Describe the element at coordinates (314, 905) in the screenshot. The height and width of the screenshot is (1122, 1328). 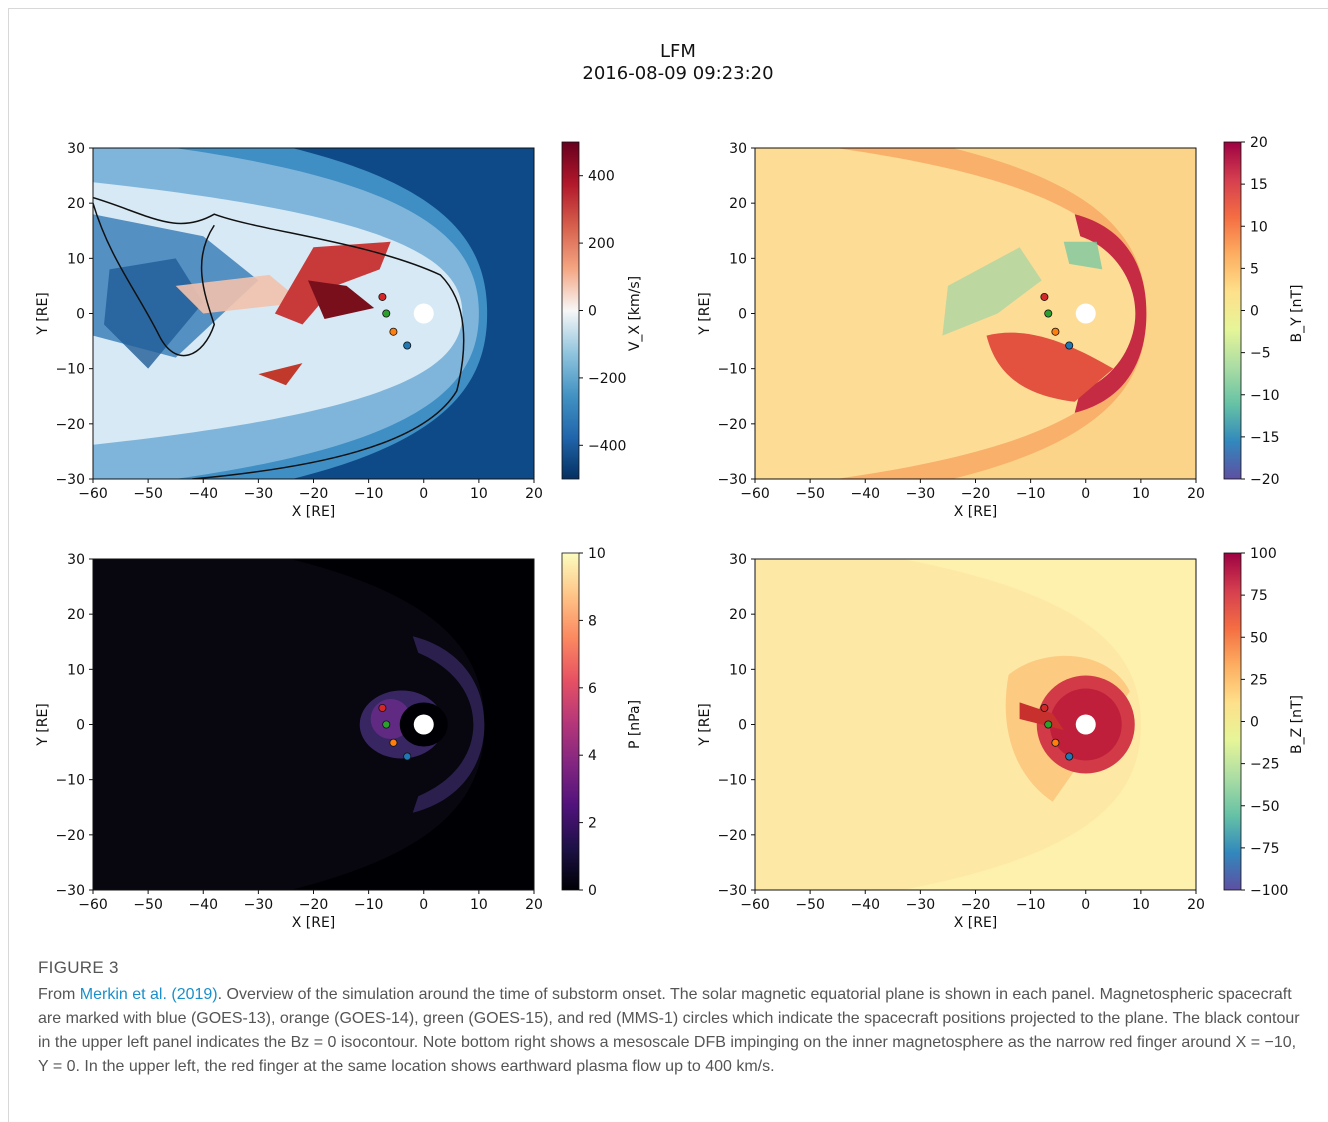
I see `x-tick-label: −20` at that location.